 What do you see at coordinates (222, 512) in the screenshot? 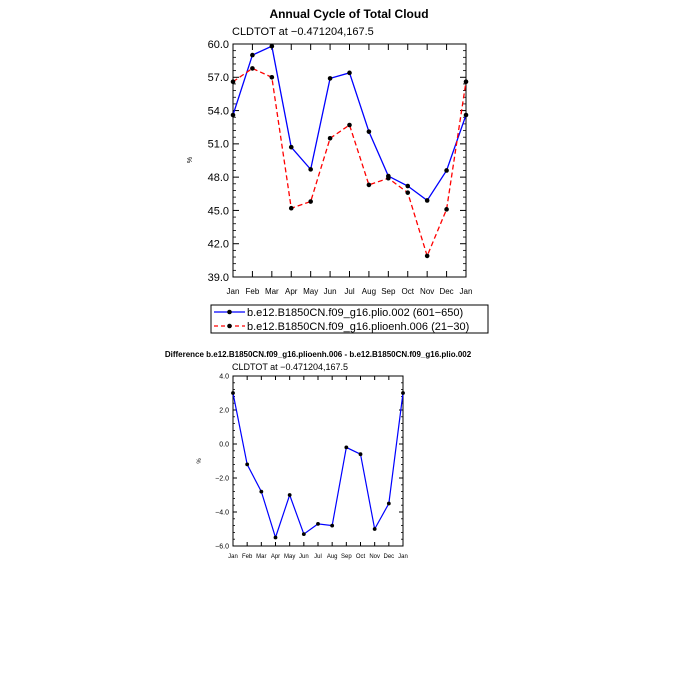
I see `y-tick-label: −4.0` at bounding box center [222, 512].